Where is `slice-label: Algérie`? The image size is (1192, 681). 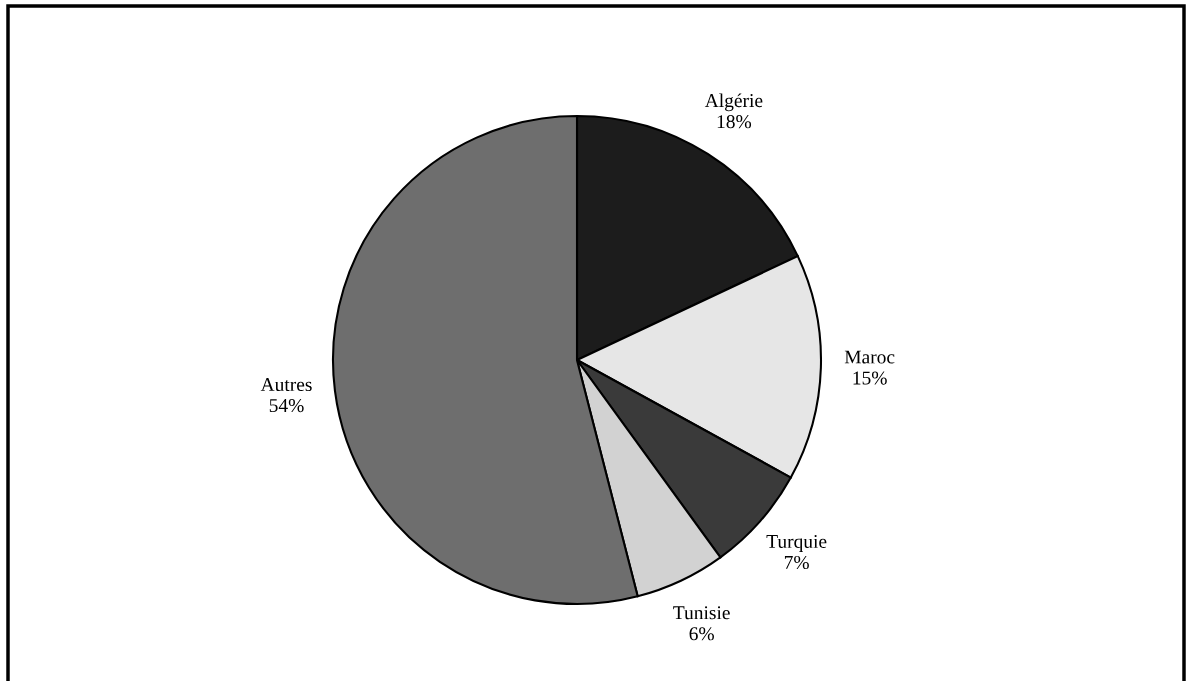
slice-label: Algérie is located at coordinates (733, 102).